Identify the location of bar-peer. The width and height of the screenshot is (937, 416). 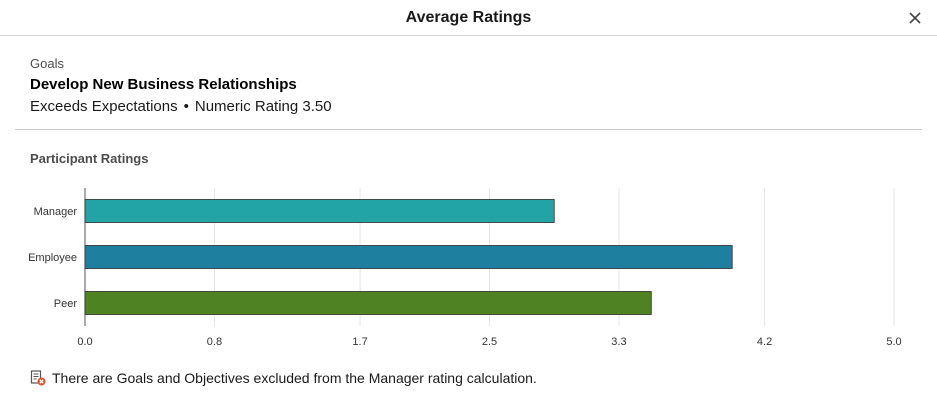
(368, 303).